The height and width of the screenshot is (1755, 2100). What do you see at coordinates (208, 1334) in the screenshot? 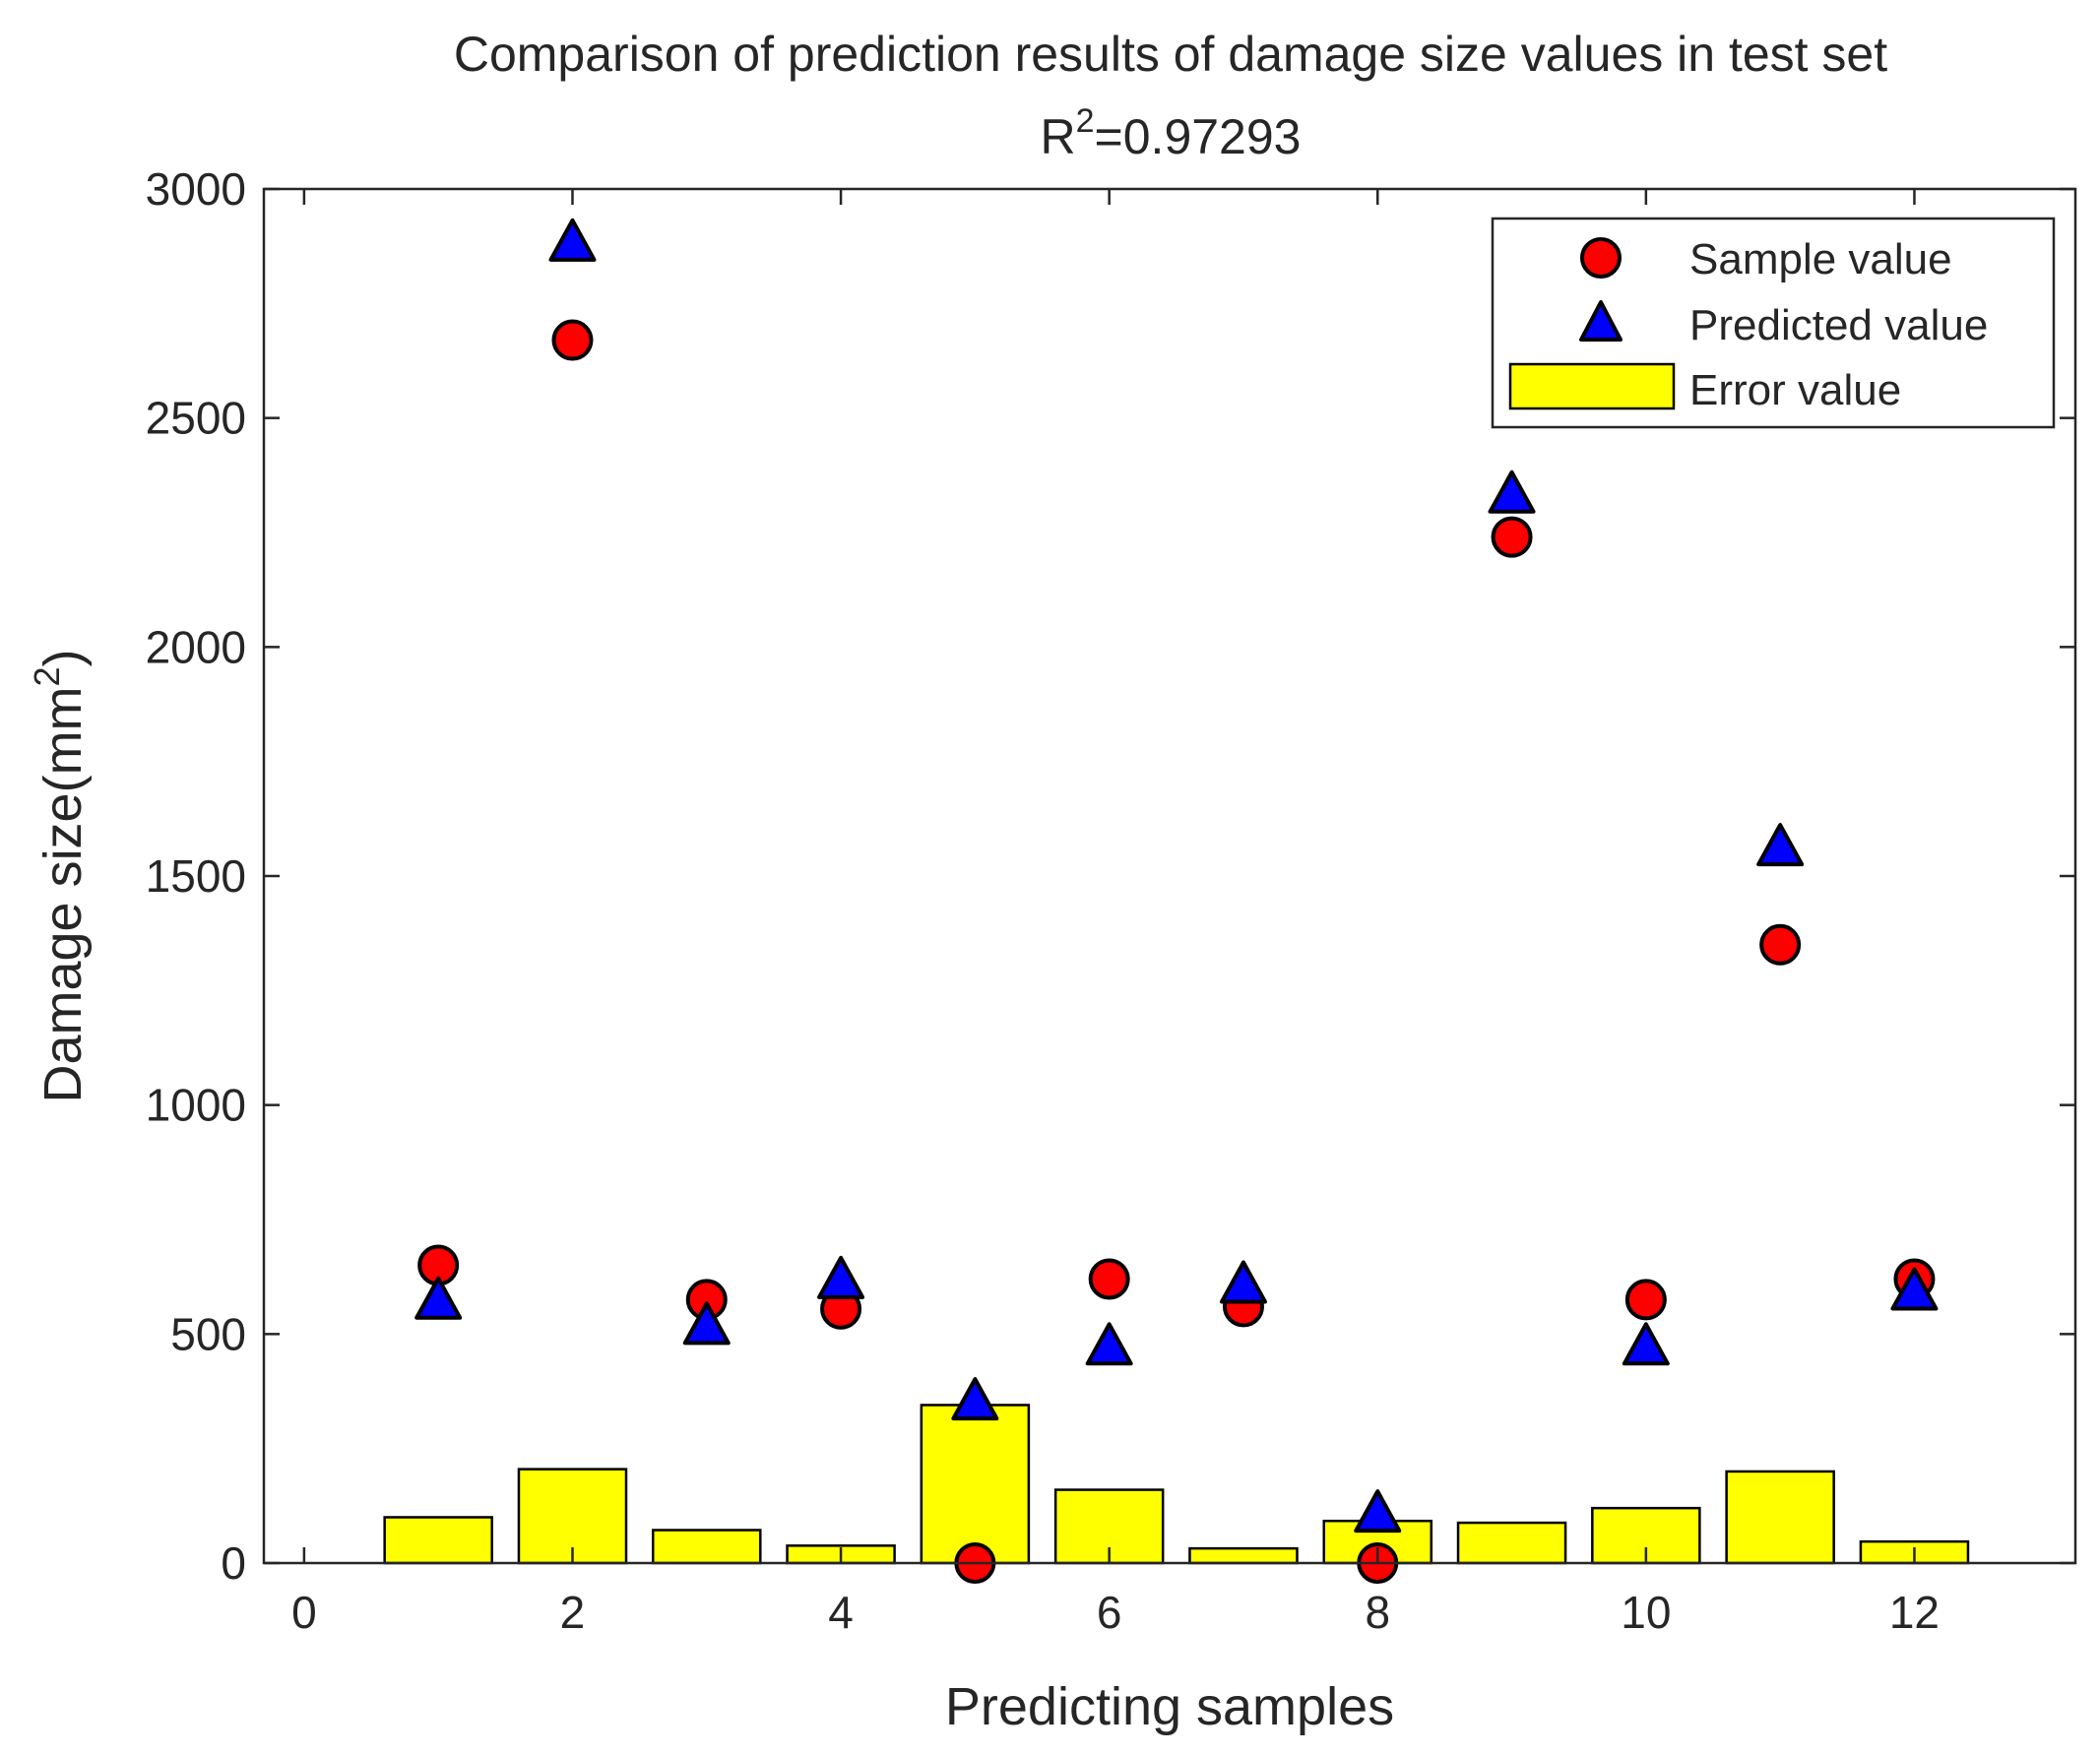
I see `y-tick-label: 500` at bounding box center [208, 1334].